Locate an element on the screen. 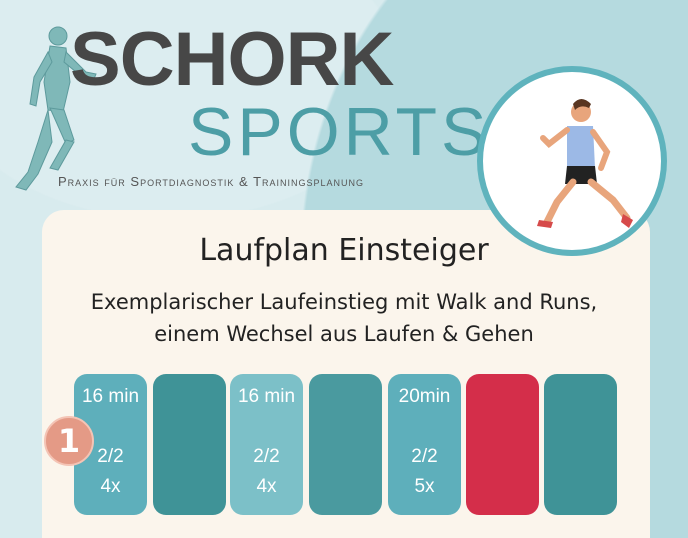 The image size is (688, 538). logo-sports: SPORTS is located at coordinates (339, 132).